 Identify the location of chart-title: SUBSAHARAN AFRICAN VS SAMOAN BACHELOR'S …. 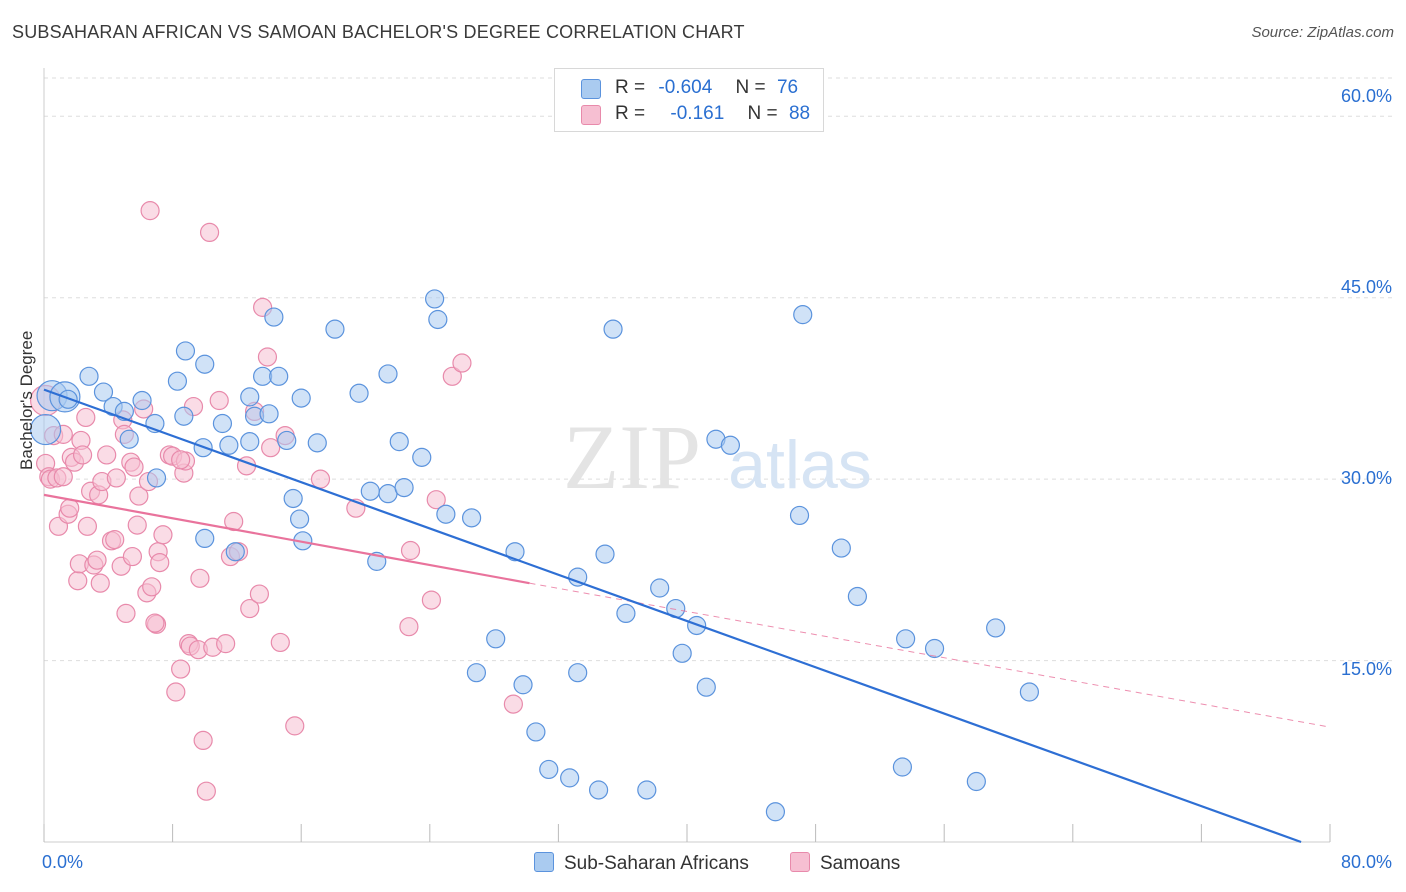
(378, 32).